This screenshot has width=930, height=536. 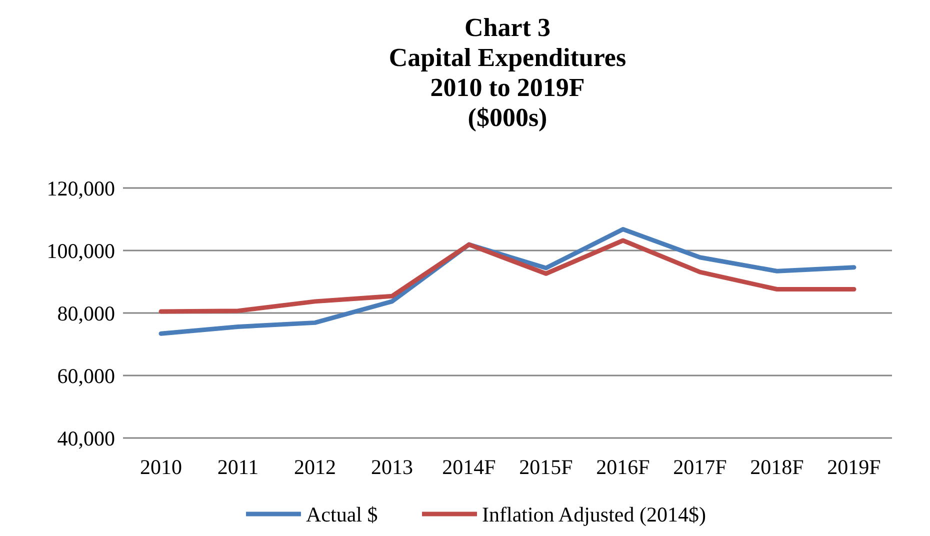 I want to click on x-tick-label: 2011, so click(x=238, y=467).